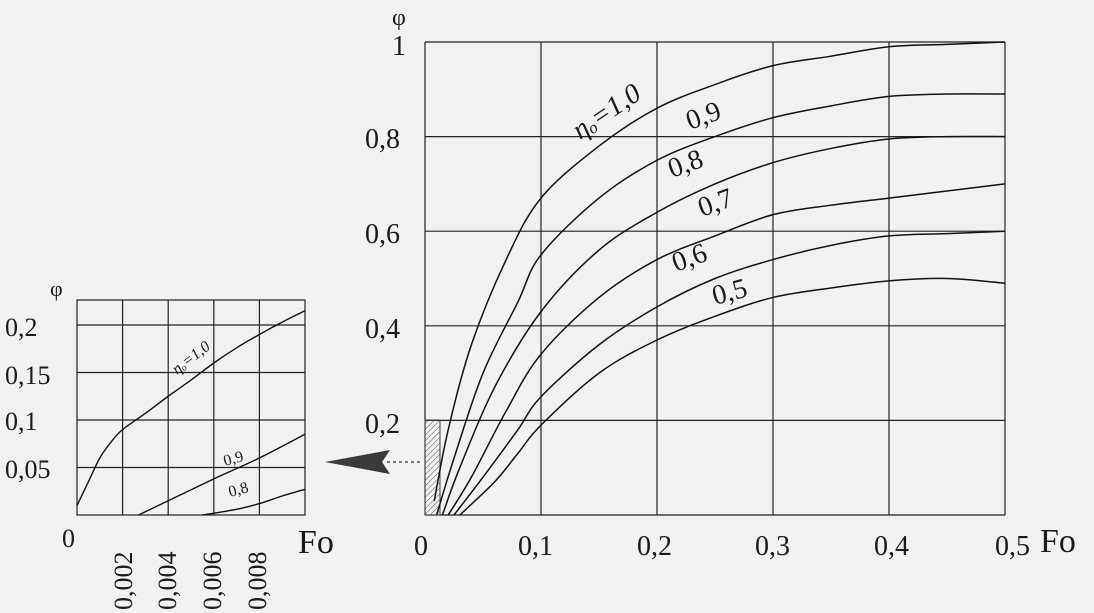  I want to click on main-y-tick: 0,2, so click(382, 424).